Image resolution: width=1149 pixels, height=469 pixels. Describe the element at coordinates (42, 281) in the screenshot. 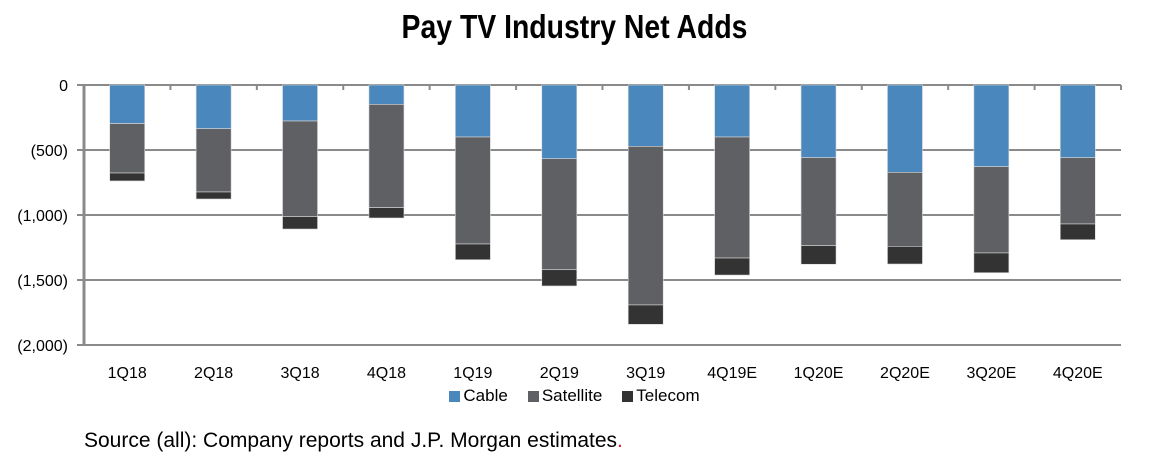

I see `y-tick-label: (1,500)` at that location.